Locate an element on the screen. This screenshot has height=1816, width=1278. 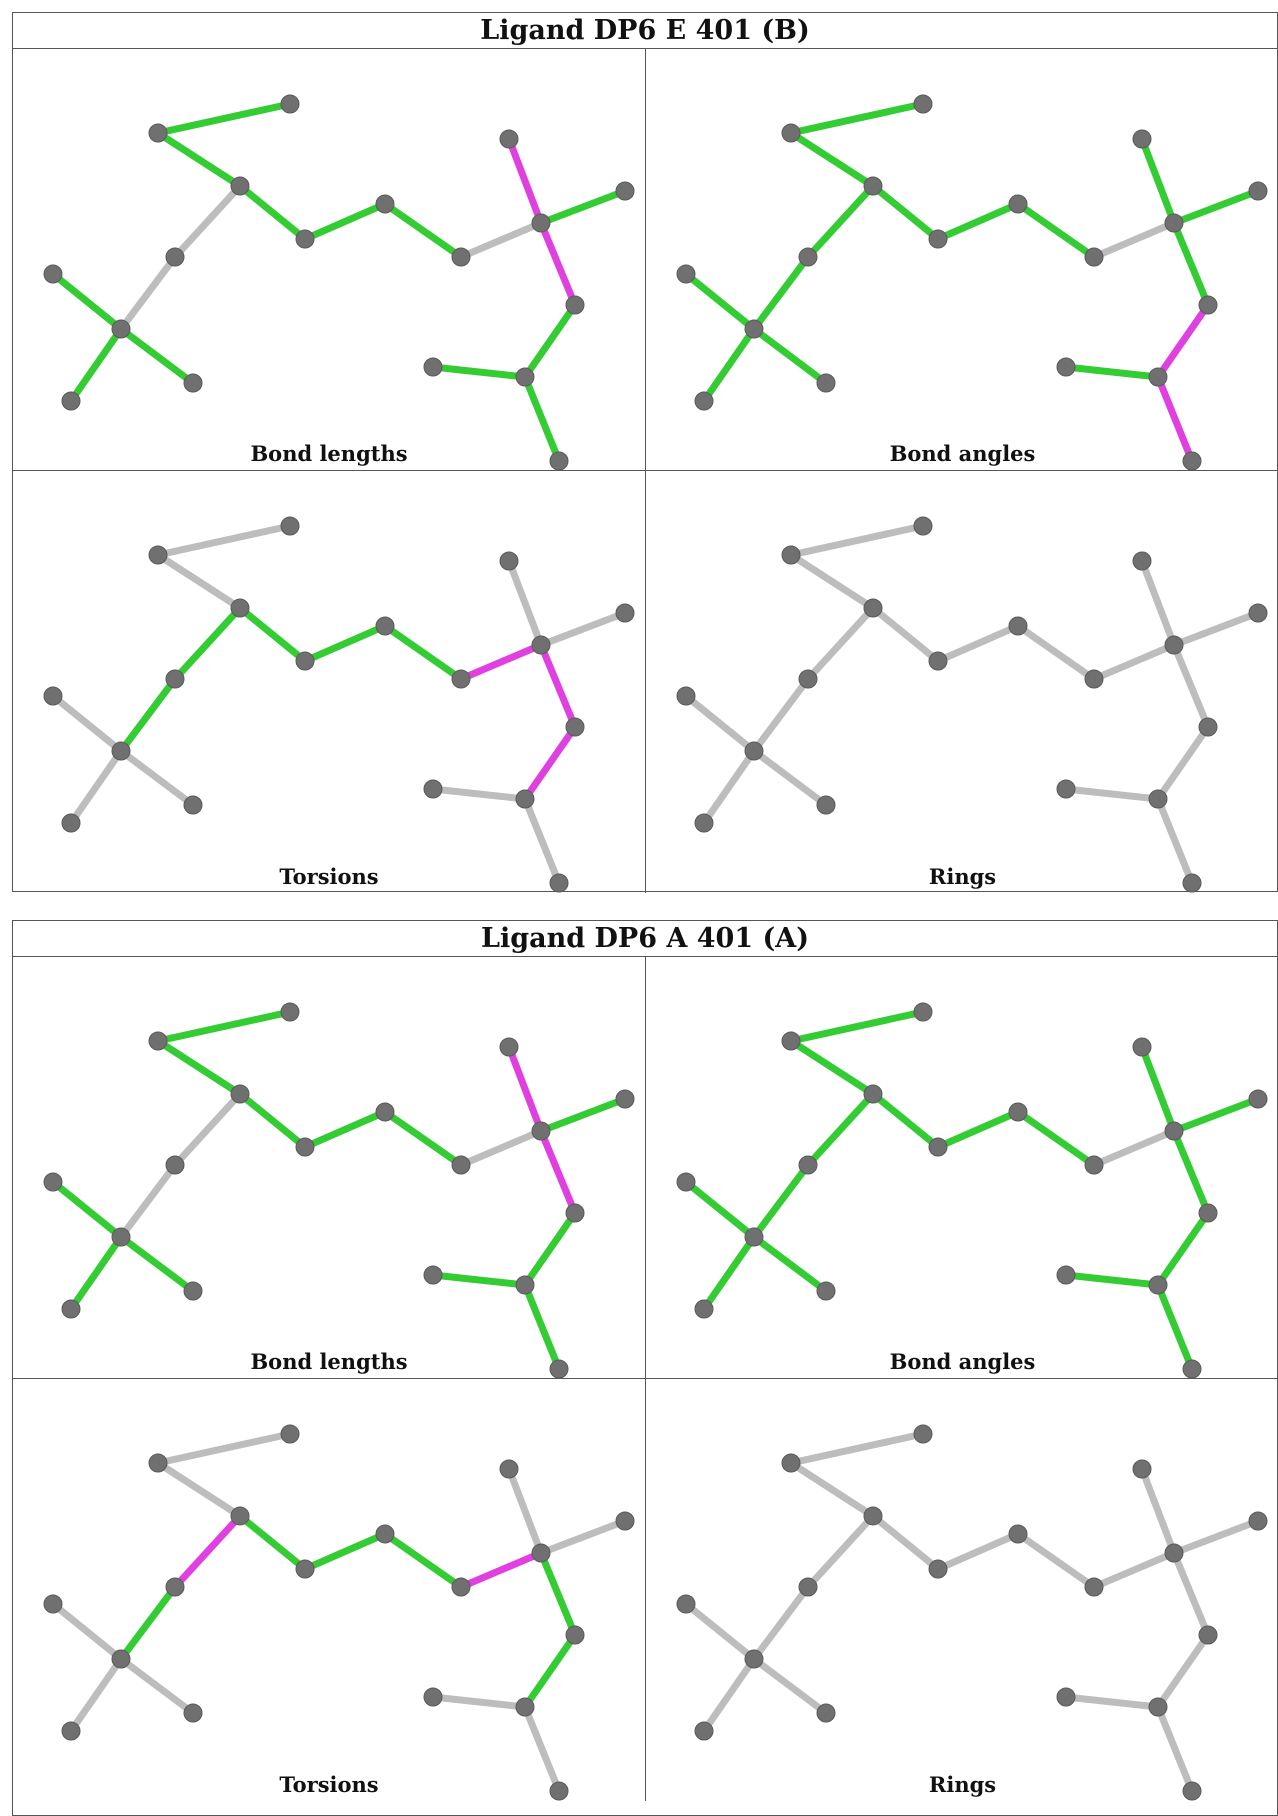
ligand-title: Ligand DP6 A 401 (A) is located at coordinates (645, 939).